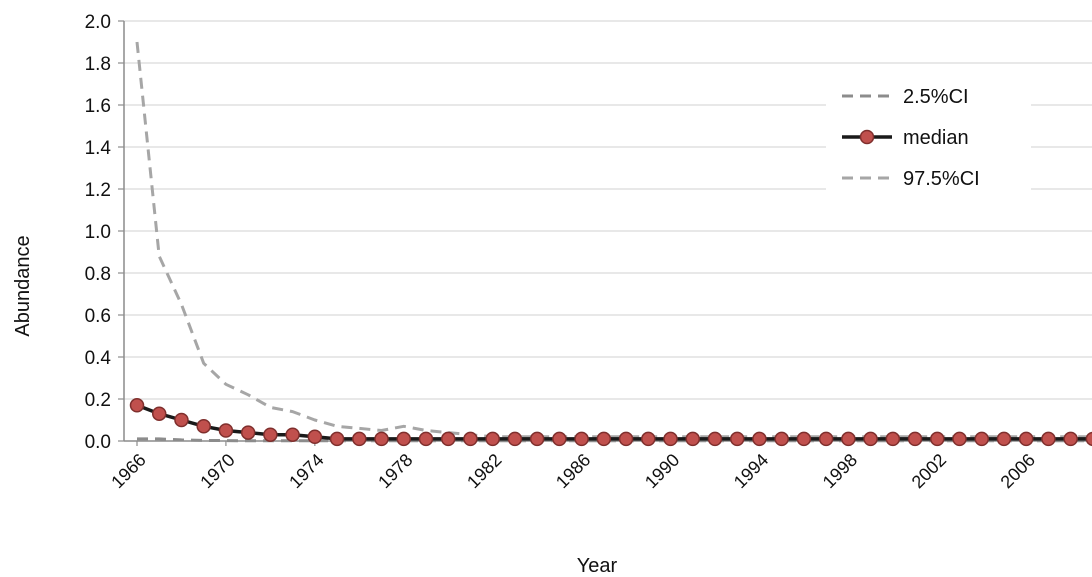 This screenshot has width=1092, height=577. Describe the element at coordinates (98, 106) in the screenshot. I see `y-tick-label: 1.6` at that location.